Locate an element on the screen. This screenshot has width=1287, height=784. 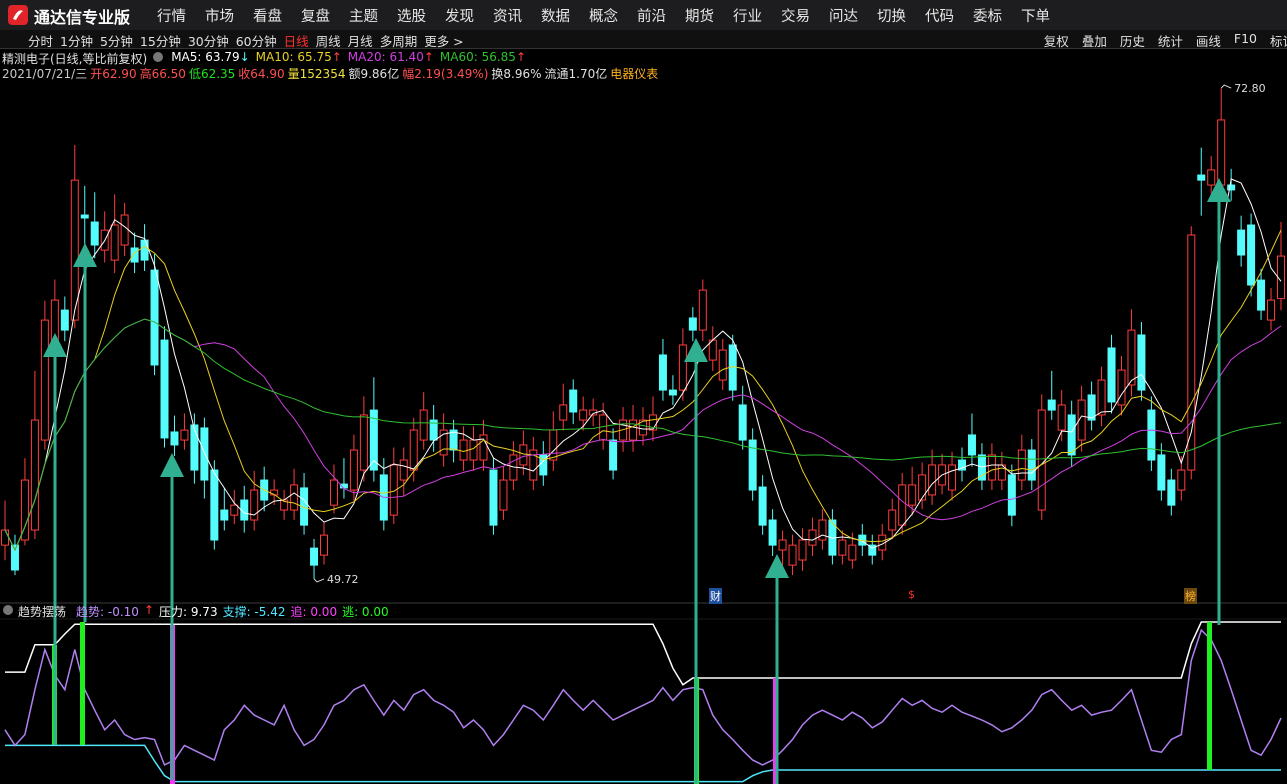
period-button: 分时 is located at coordinates (41, 41).